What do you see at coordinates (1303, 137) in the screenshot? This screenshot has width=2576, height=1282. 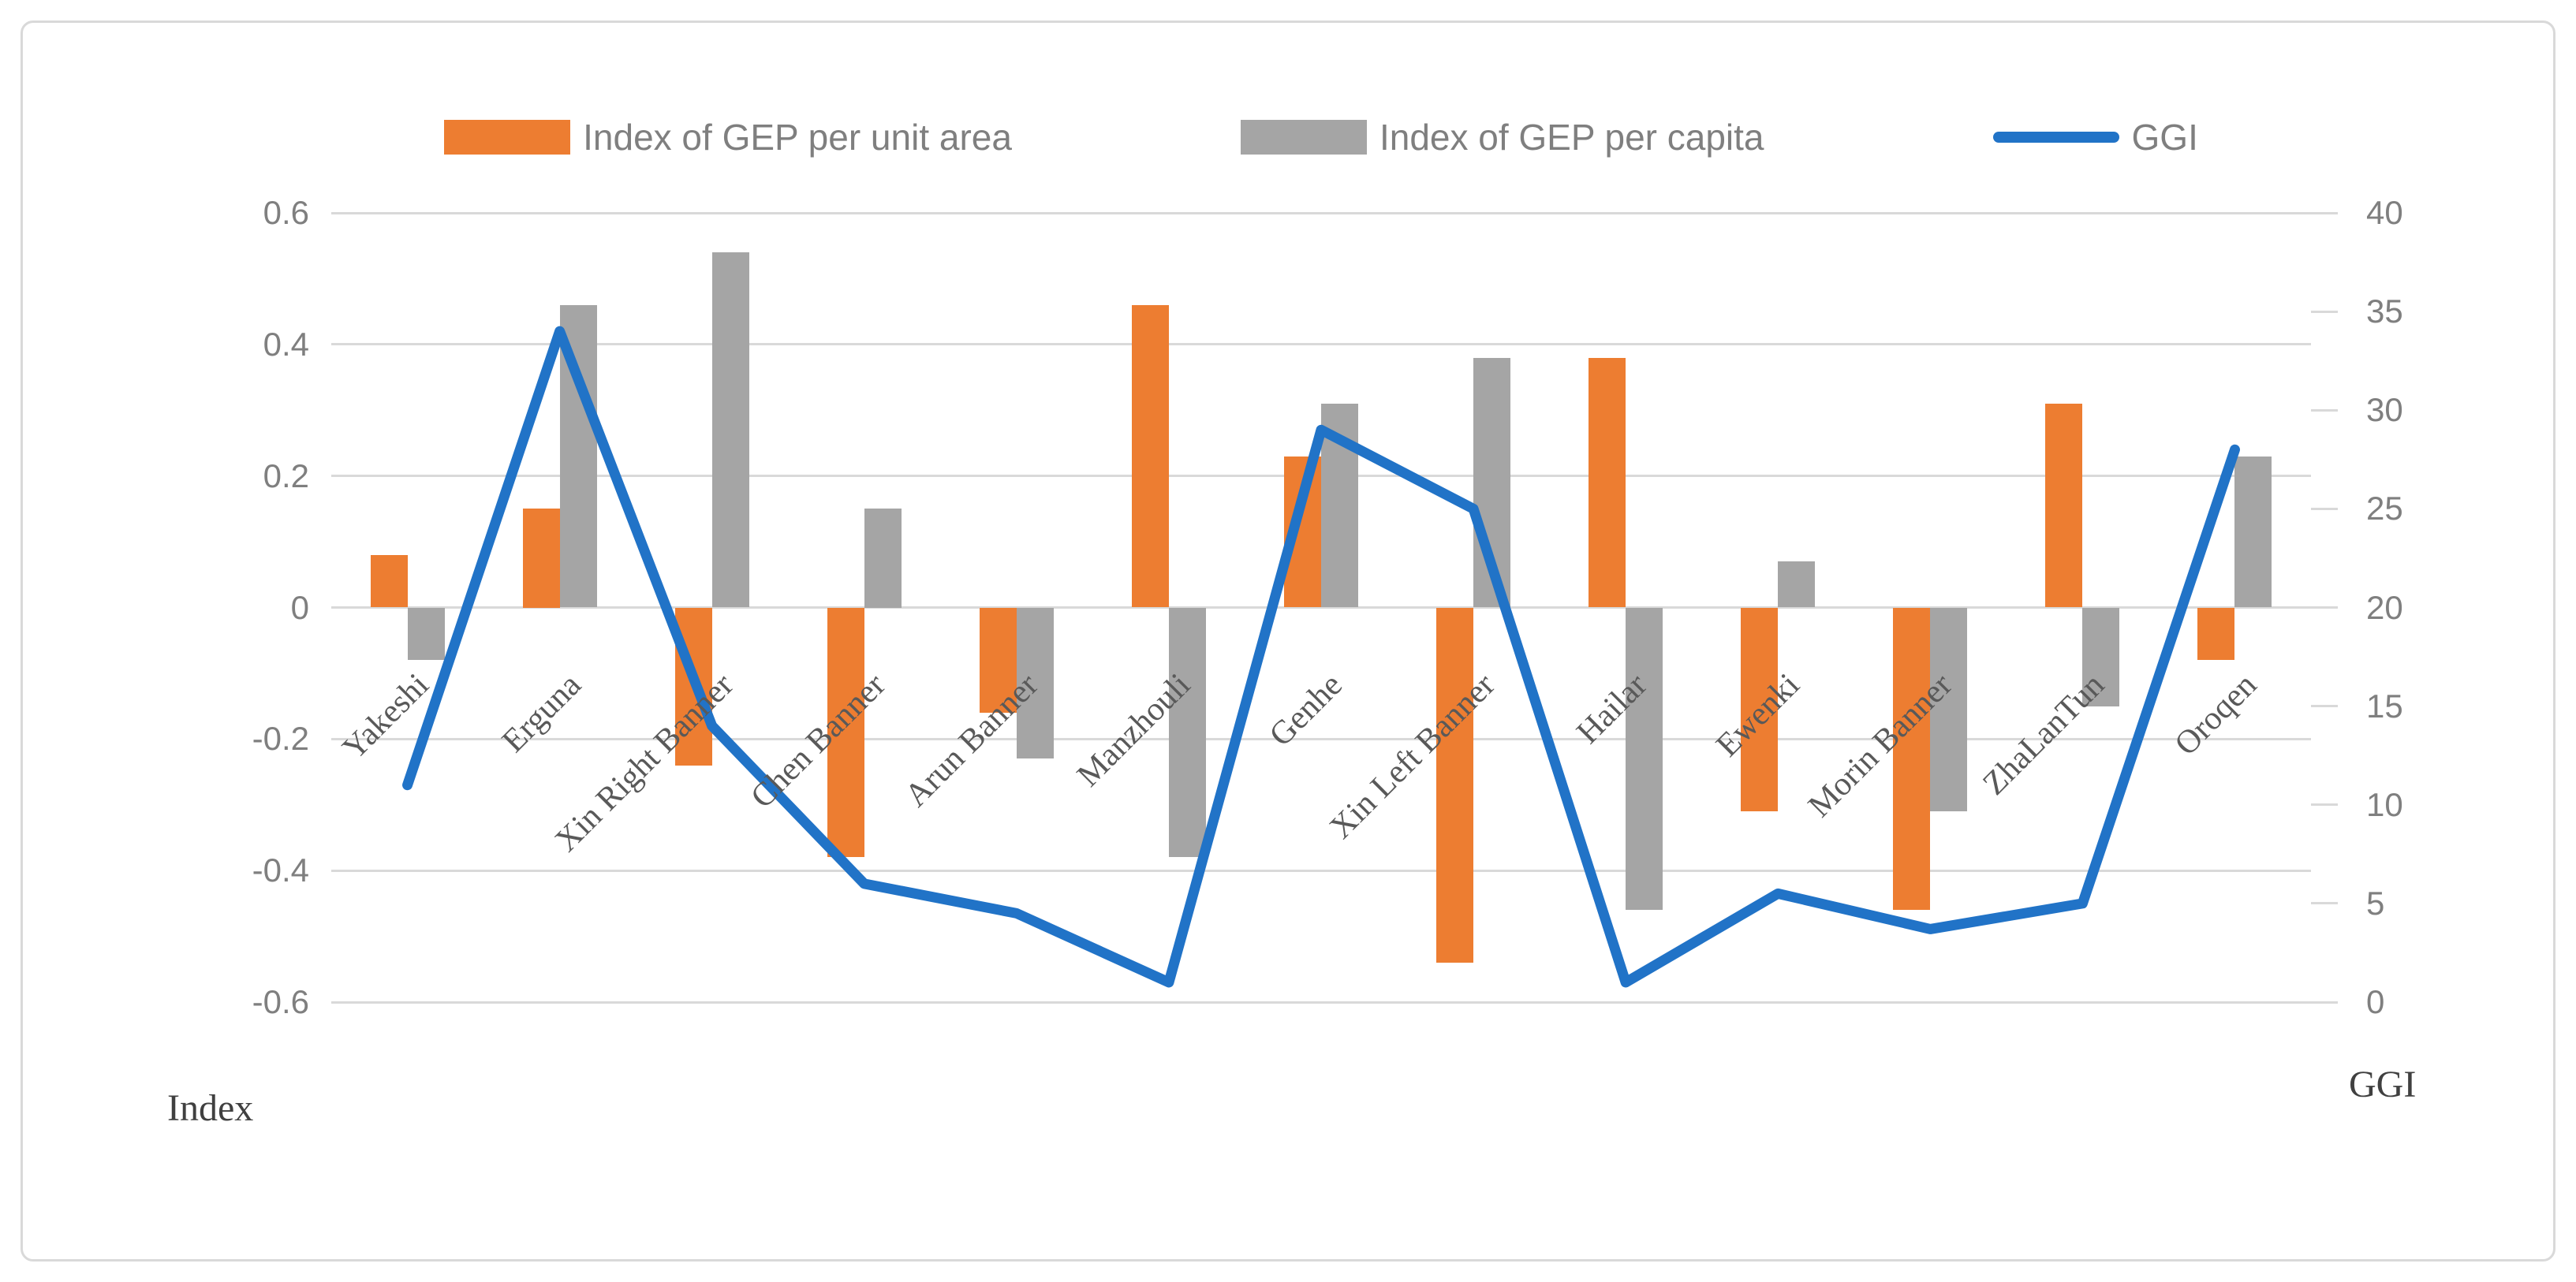 I see `gep-capita-swatch-icon` at bounding box center [1303, 137].